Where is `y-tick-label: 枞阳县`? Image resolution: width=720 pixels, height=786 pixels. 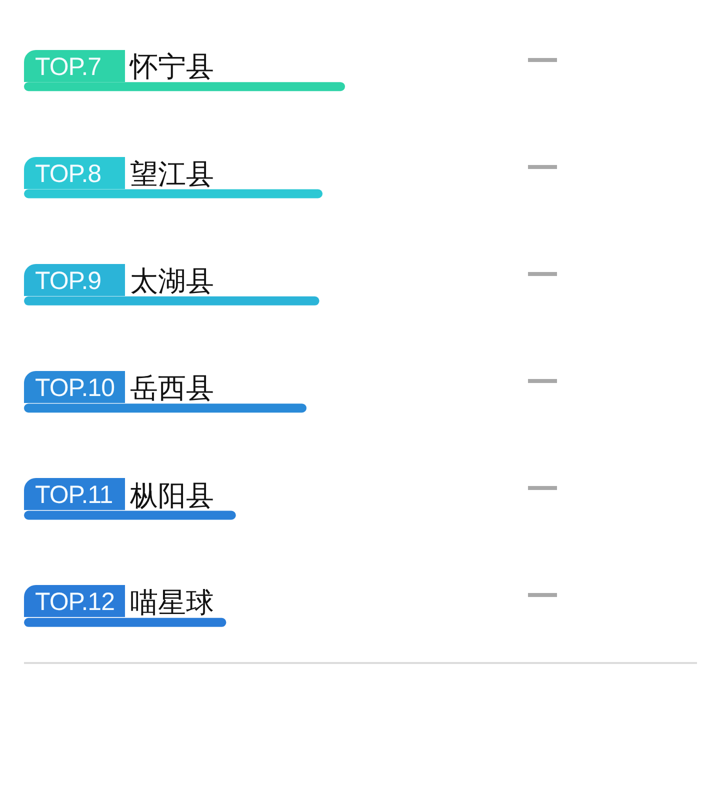
y-tick-label: 枞阳县 is located at coordinates (171, 495).